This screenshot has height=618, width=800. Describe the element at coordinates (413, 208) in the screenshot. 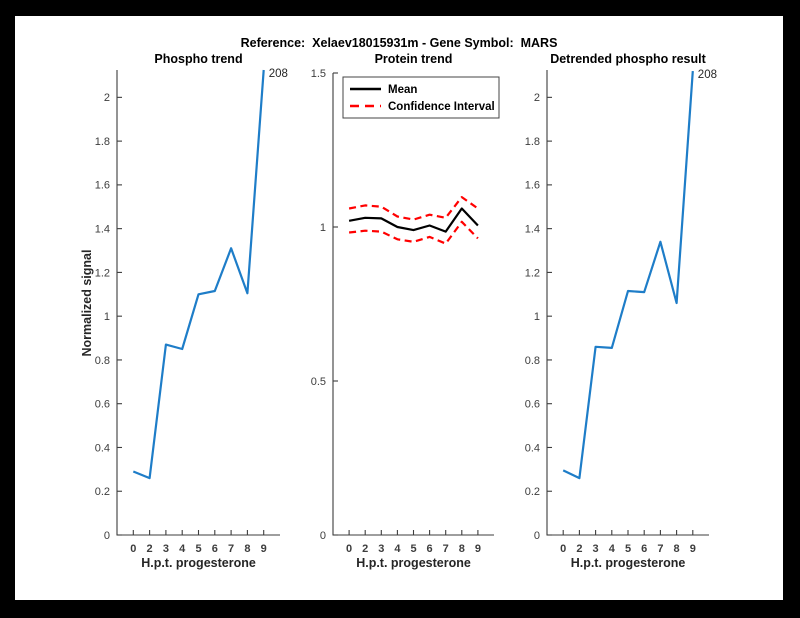

I see `series-line-confidence-interval` at that location.